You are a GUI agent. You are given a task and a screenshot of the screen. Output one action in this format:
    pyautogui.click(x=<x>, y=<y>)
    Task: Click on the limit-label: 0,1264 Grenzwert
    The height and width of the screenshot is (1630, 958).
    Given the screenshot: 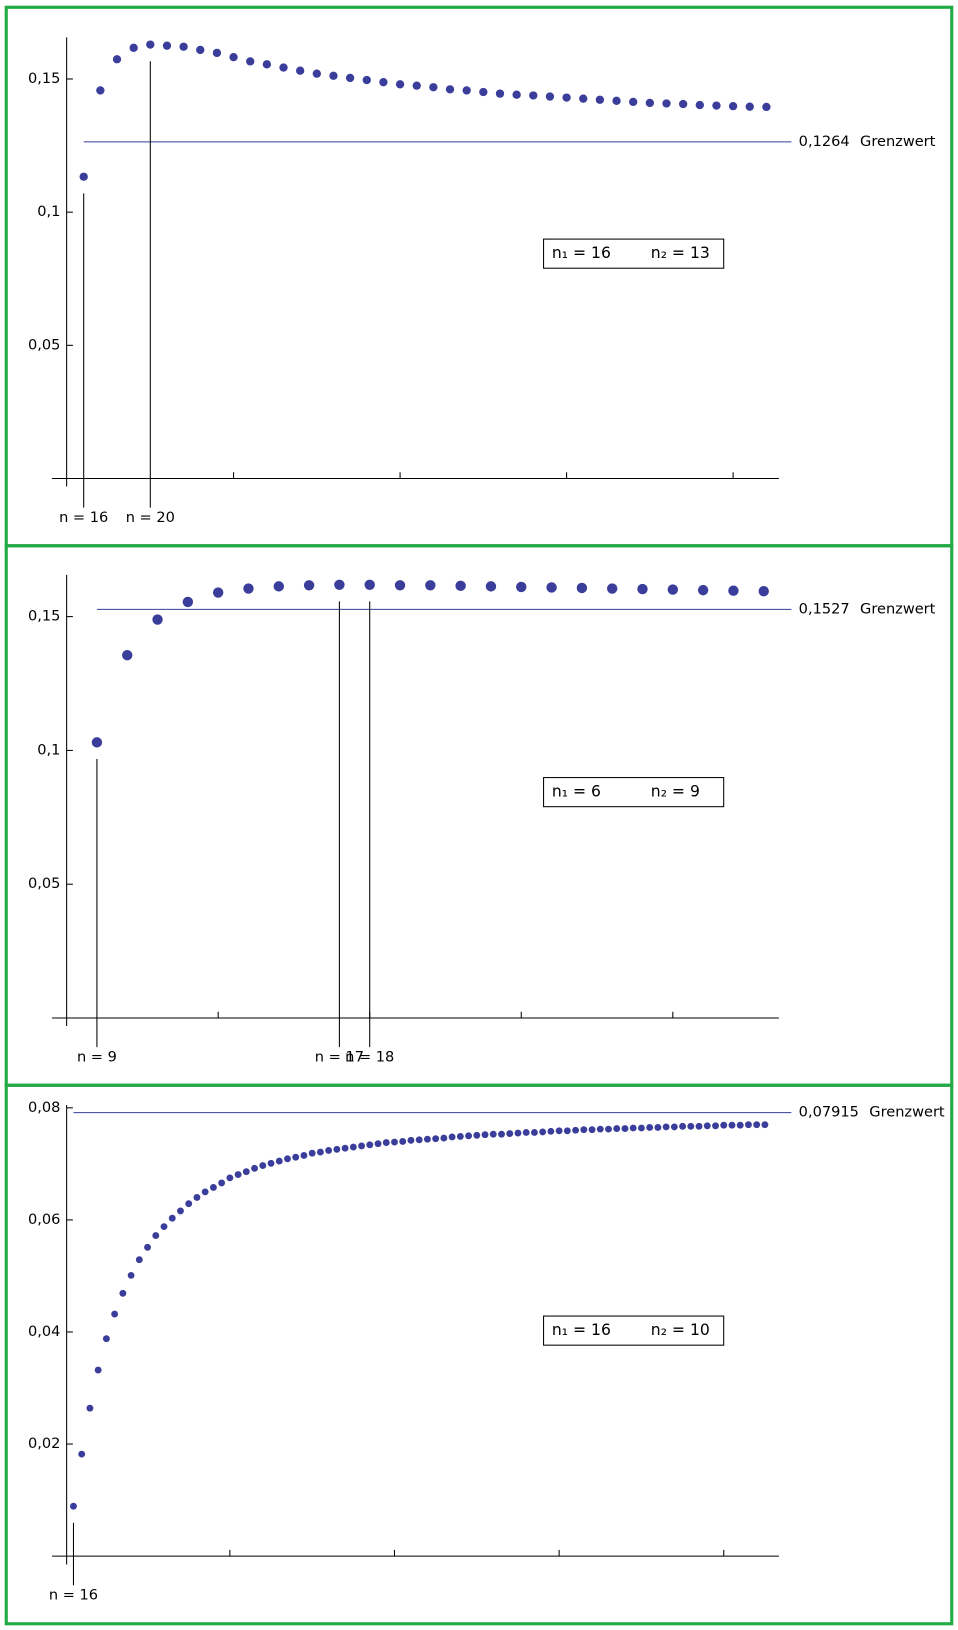 What is the action you would take?
    pyautogui.click(x=867, y=141)
    